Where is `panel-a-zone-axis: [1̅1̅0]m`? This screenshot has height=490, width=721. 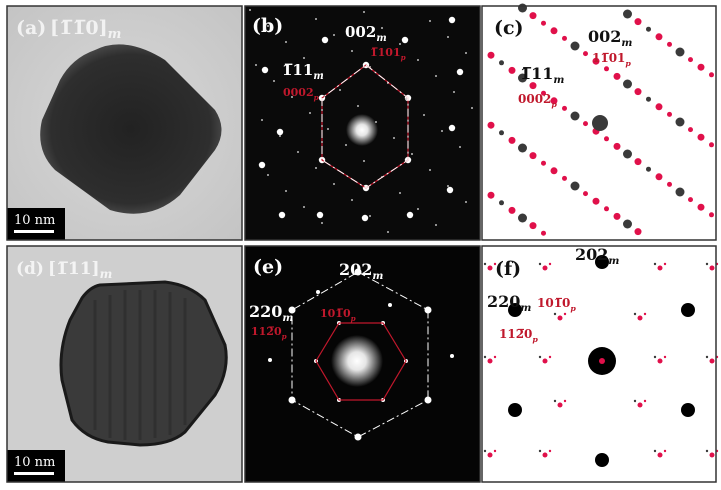
panel-a-zone-axis: [1̅1̅0]m is located at coordinates (85, 29).